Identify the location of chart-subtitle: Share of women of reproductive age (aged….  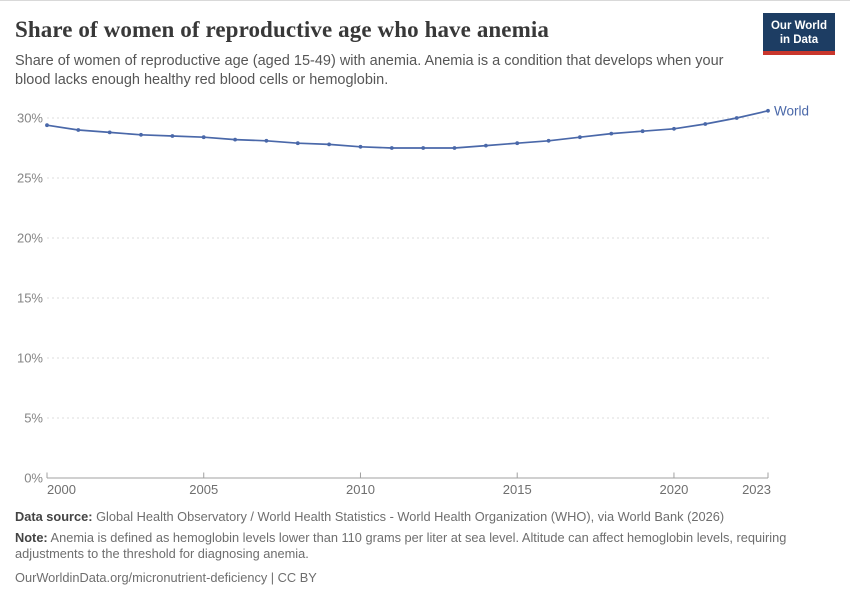
(369, 70).